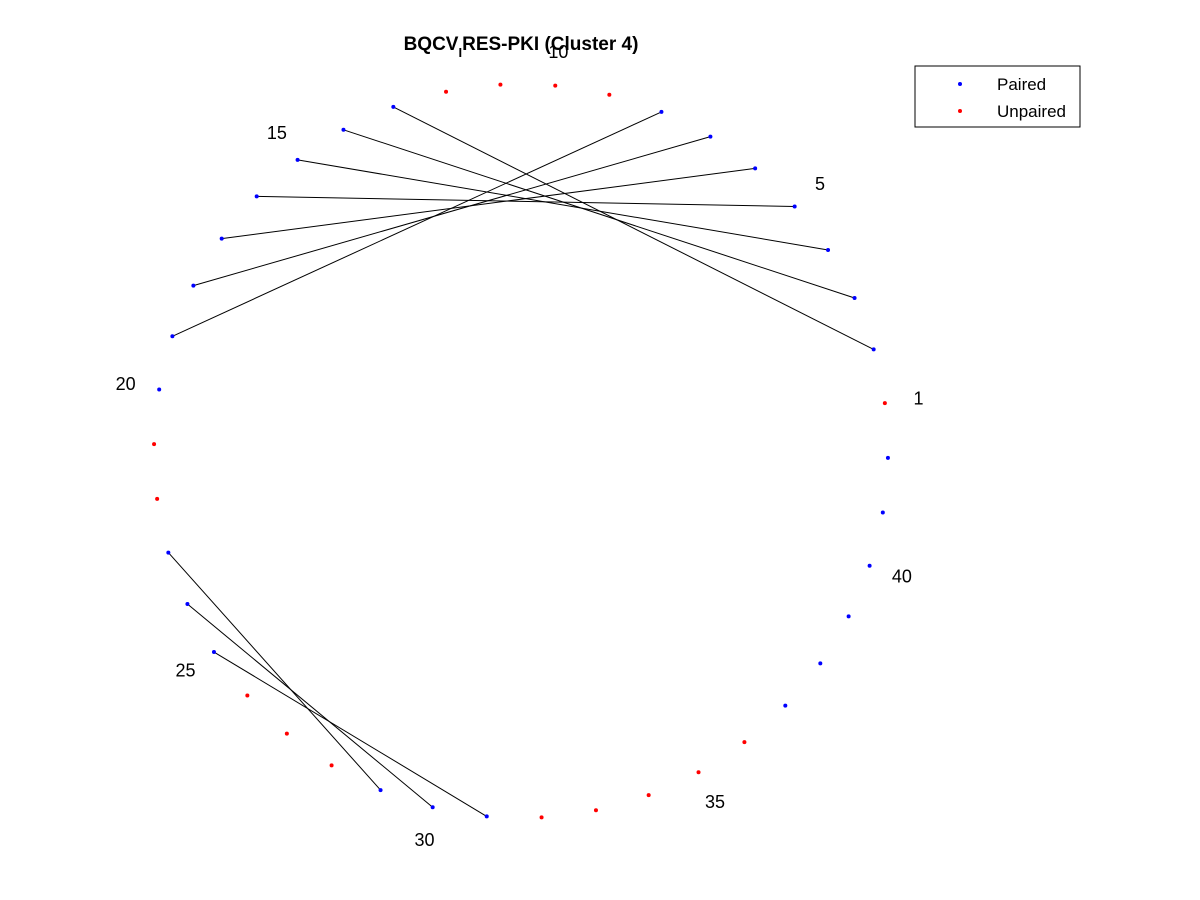 The width and height of the screenshot is (1200, 900). What do you see at coordinates (154, 444) in the screenshot?
I see `node-21-unpaired` at bounding box center [154, 444].